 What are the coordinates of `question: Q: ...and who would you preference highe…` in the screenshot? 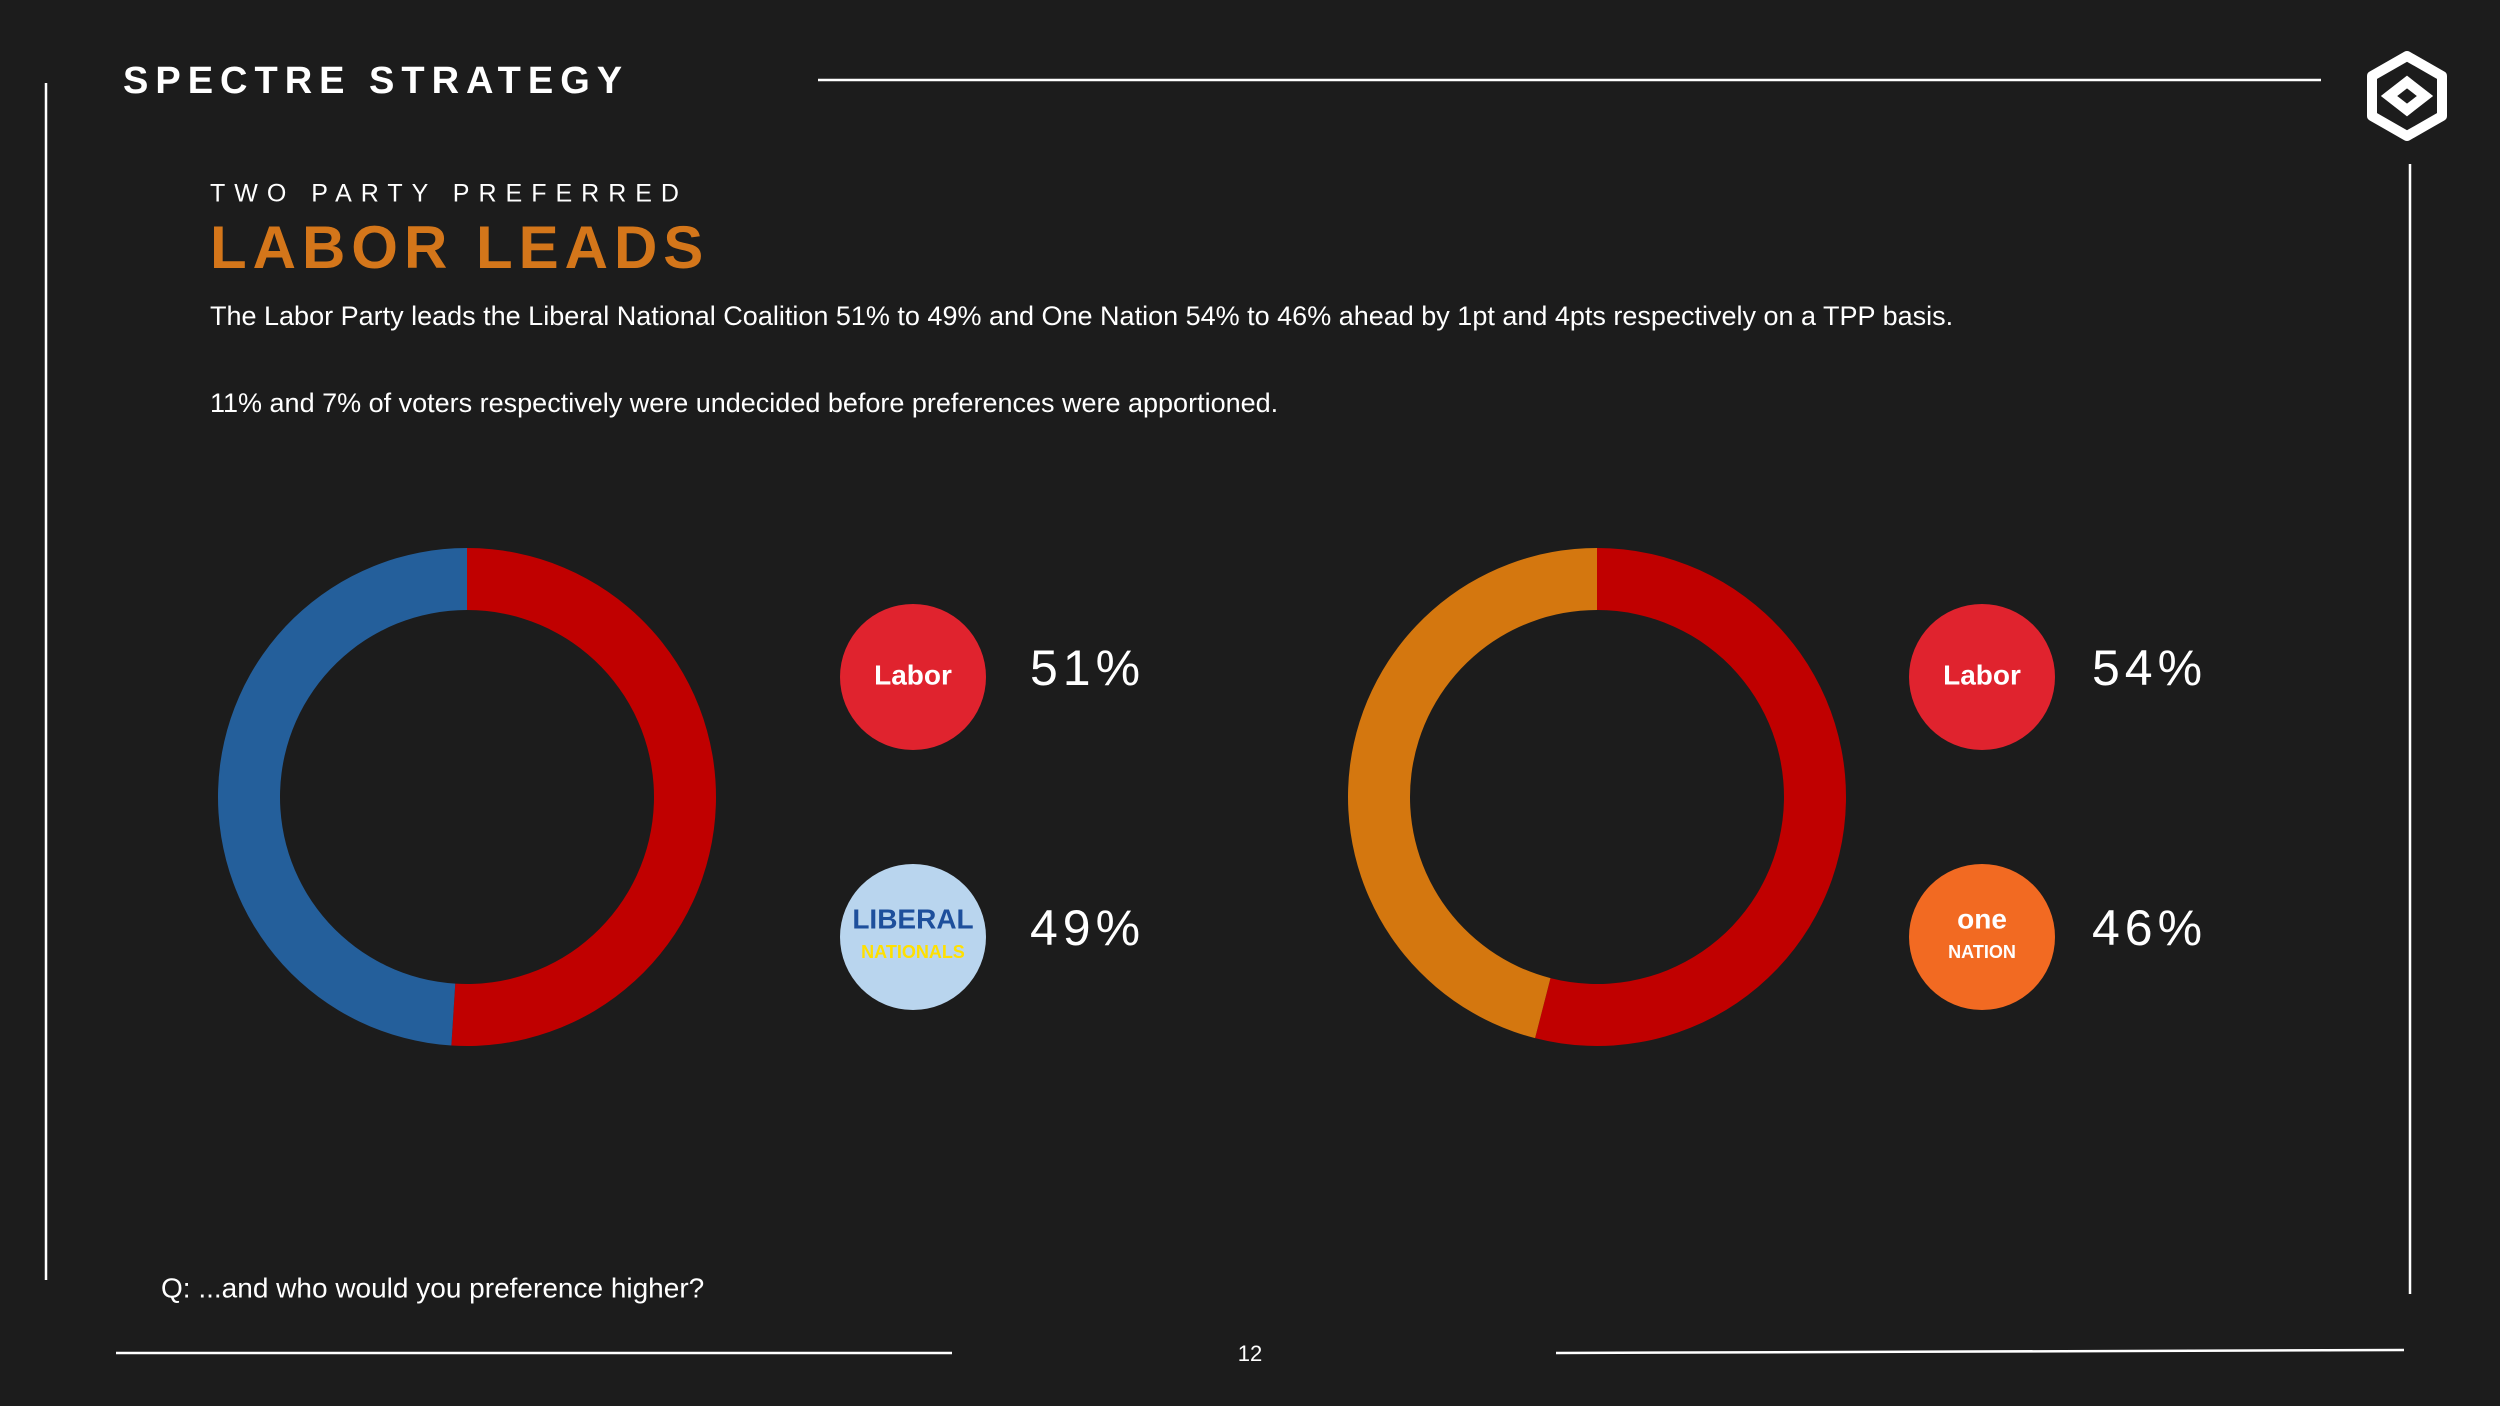 It's located at (432, 1287).